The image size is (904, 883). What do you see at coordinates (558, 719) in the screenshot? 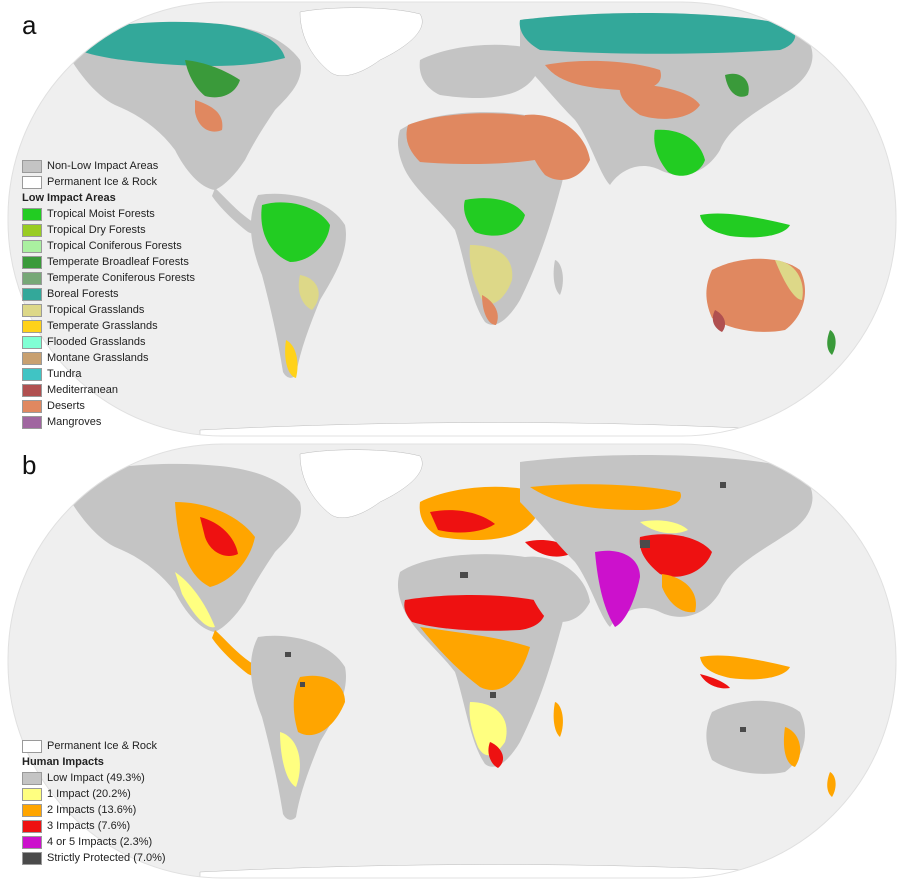
I see `madagascar` at bounding box center [558, 719].